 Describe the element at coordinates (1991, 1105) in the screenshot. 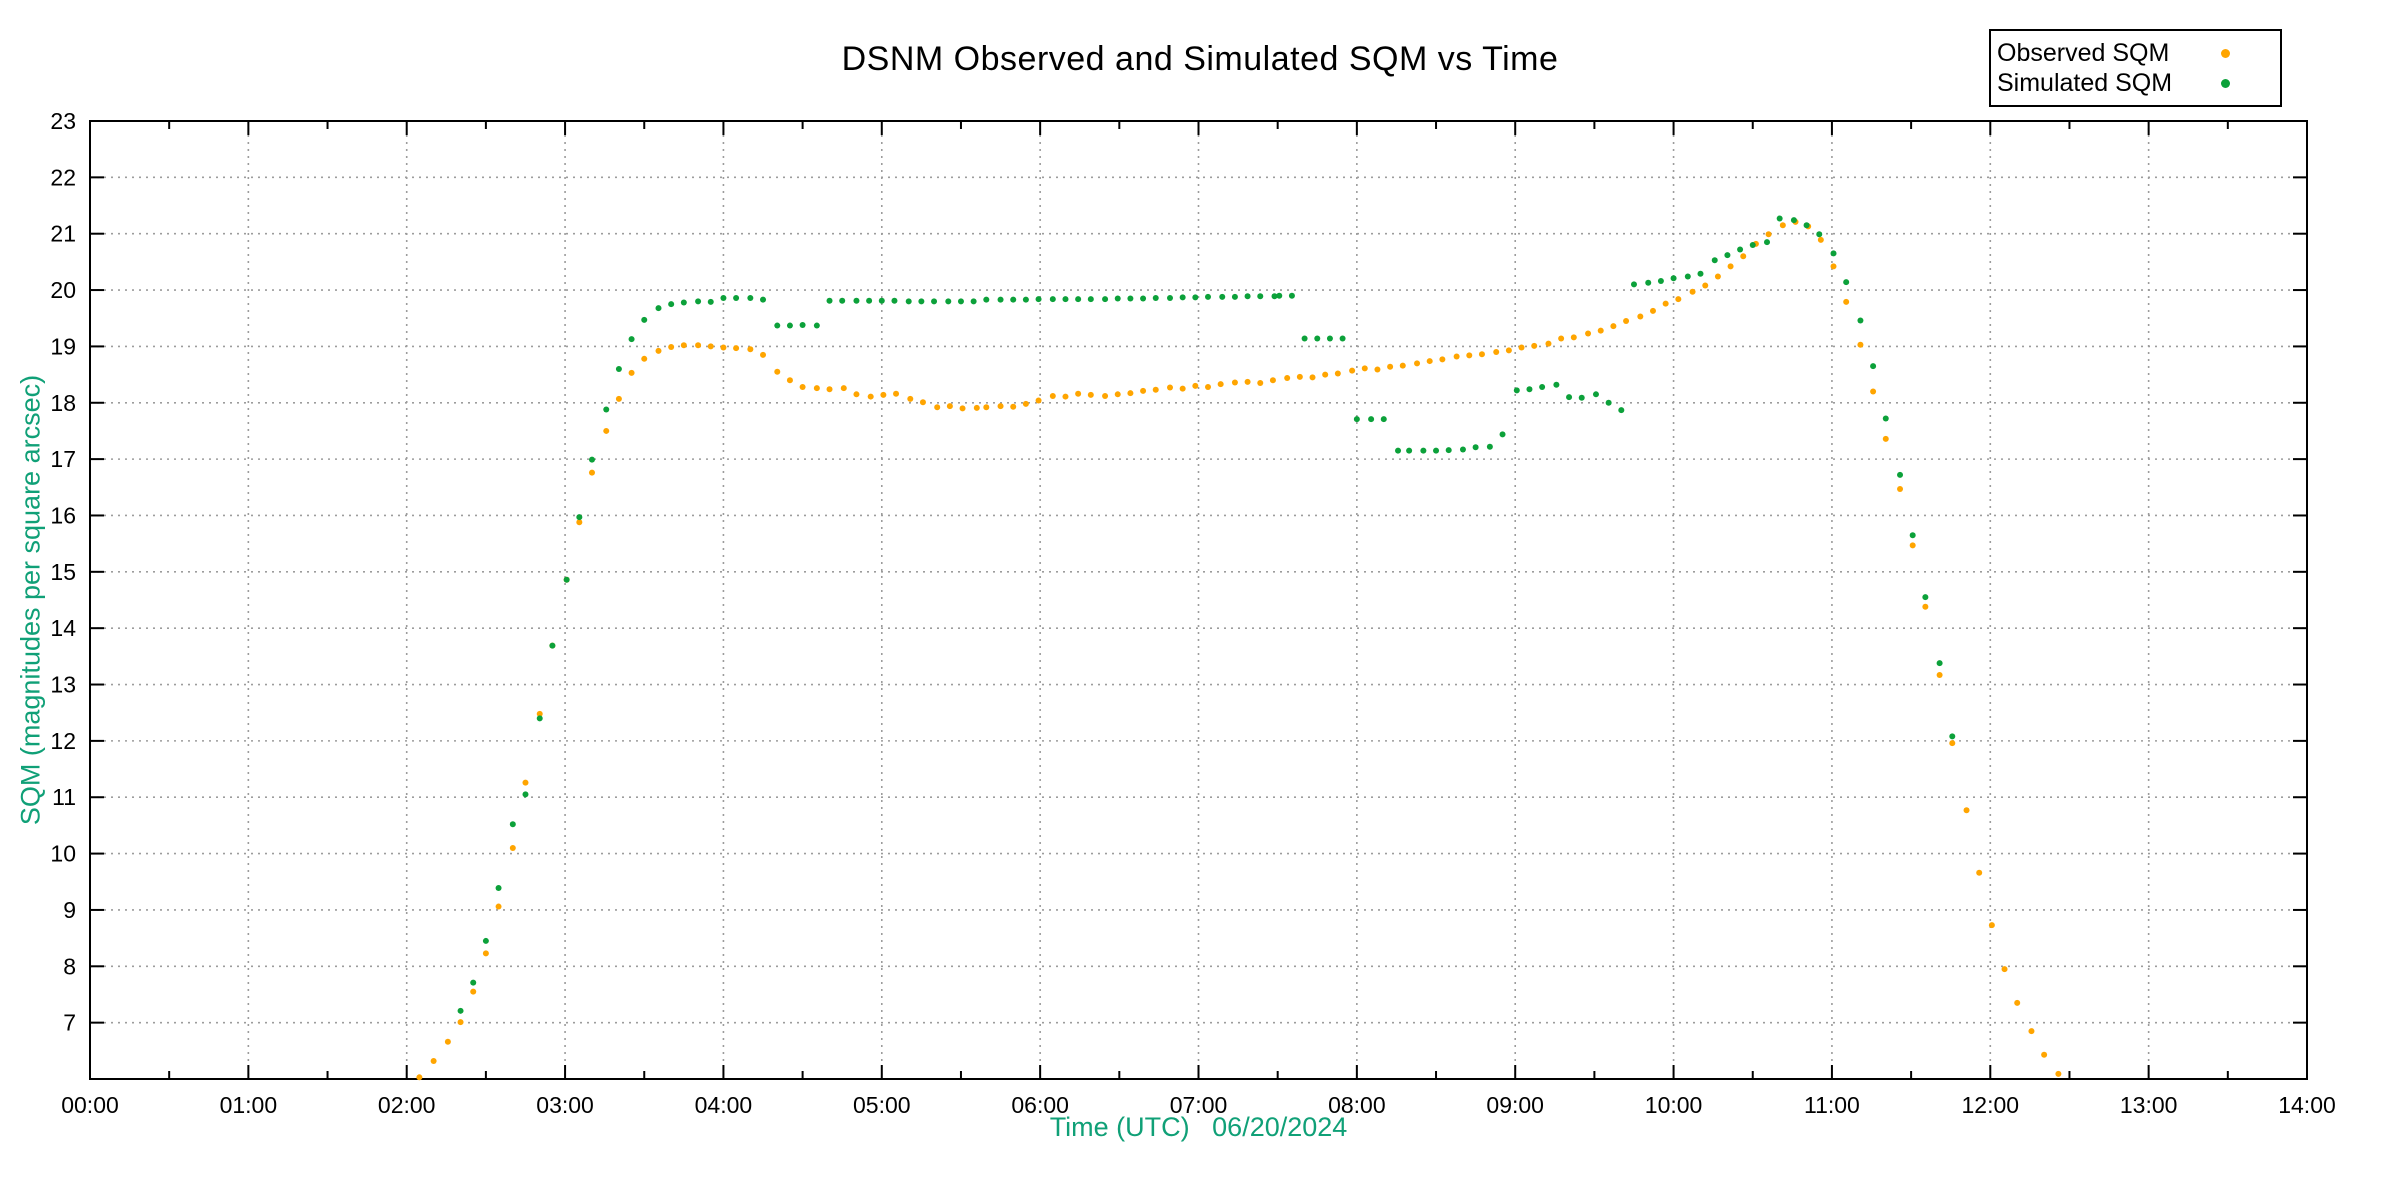

I see `svg-text: 12:00` at that location.